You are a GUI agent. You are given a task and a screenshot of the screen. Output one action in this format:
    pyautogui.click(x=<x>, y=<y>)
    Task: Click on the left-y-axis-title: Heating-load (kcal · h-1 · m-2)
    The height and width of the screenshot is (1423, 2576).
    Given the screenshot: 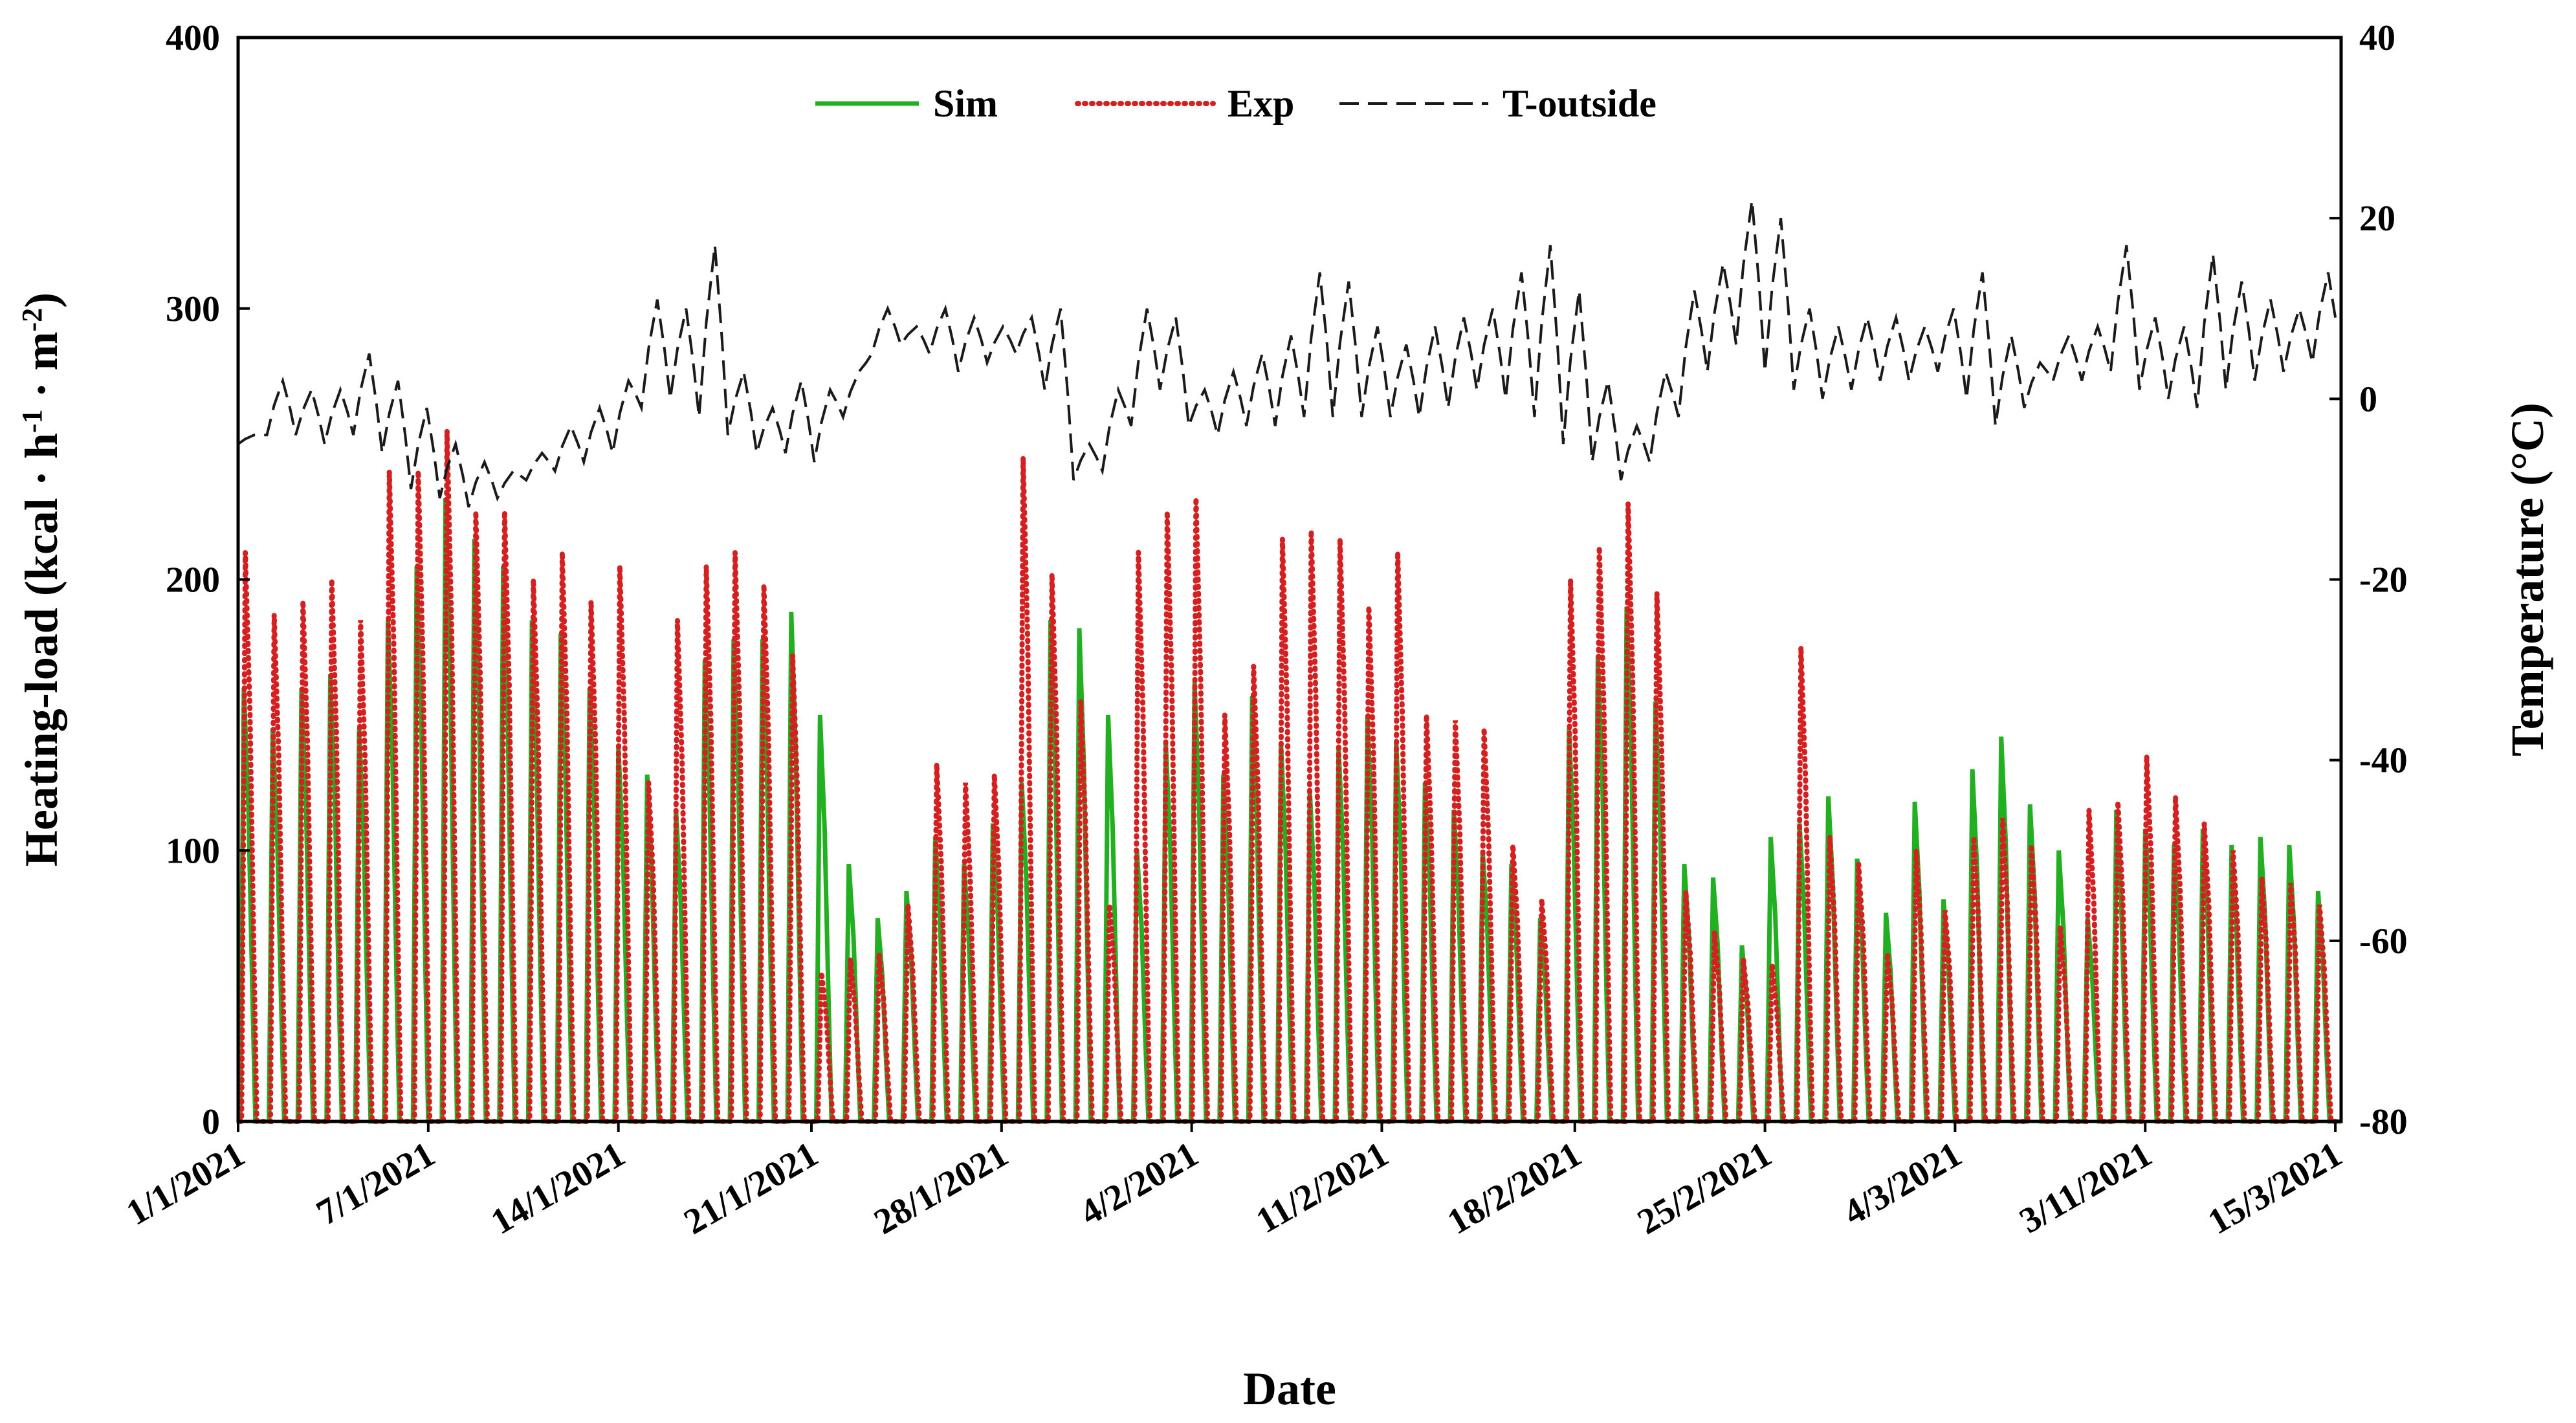 What is the action you would take?
    pyautogui.click(x=41, y=579)
    